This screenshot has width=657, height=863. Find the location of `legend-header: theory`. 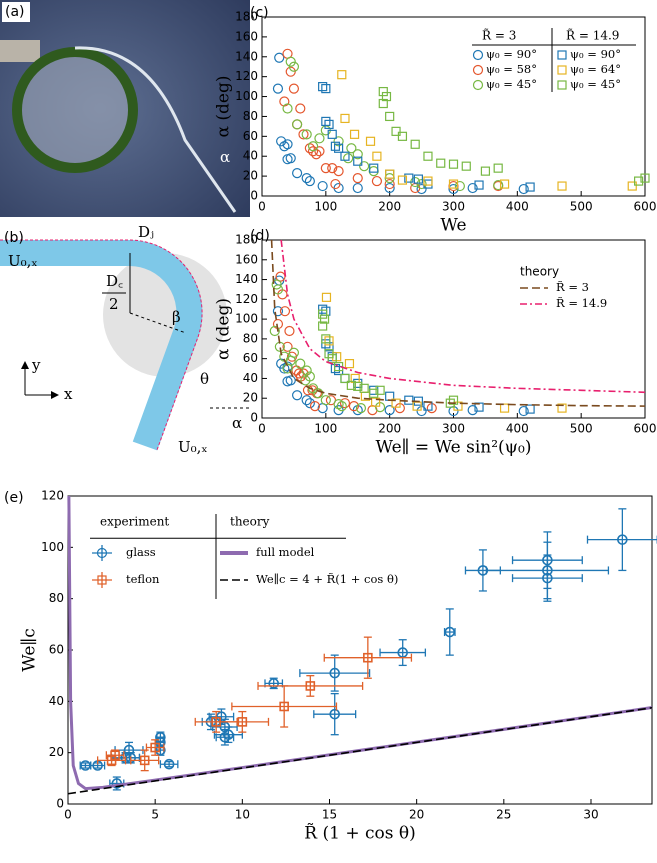

legend-header: theory is located at coordinates (539, 272).